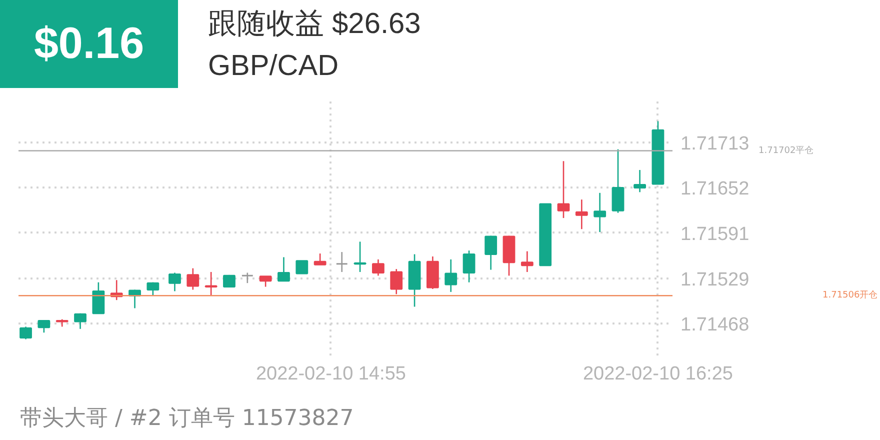  What do you see at coordinates (715, 189) in the screenshot?
I see `y-tick-label: 1.71652` at bounding box center [715, 189].